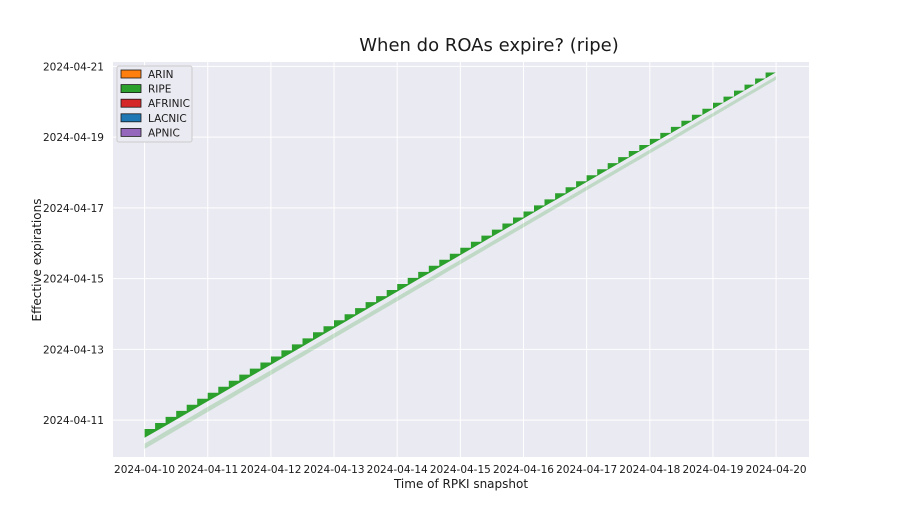 This screenshot has height=514, width=900. I want to click on x-tick-label: 2024-04-19, so click(712, 470).